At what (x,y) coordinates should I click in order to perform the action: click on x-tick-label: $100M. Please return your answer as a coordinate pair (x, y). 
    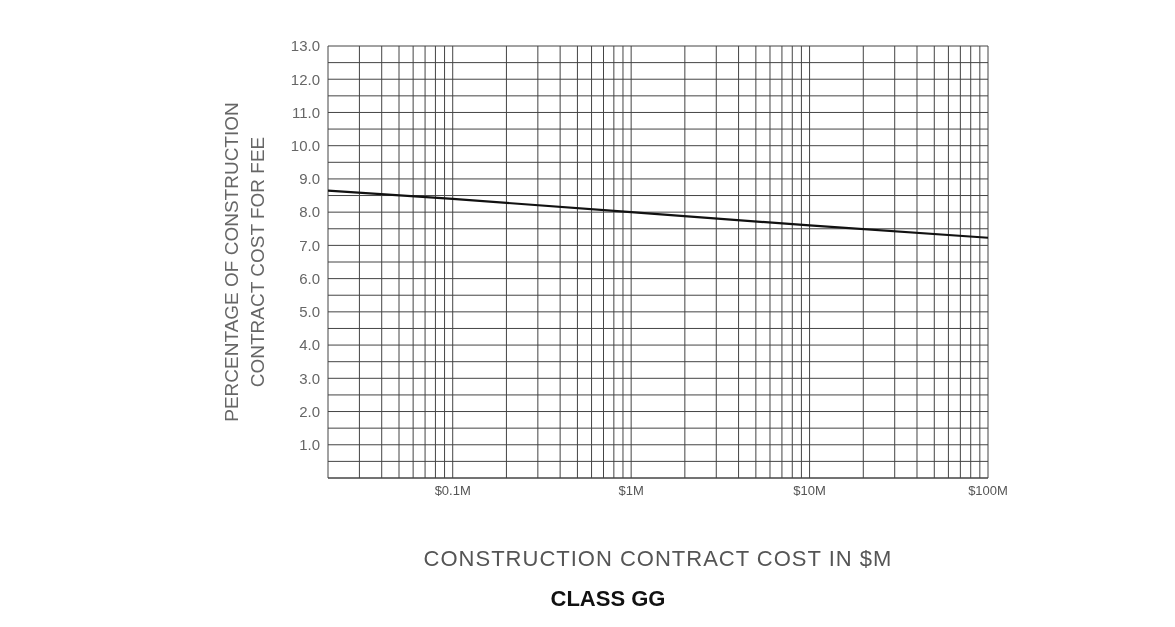
    Looking at the image, I should click on (988, 491).